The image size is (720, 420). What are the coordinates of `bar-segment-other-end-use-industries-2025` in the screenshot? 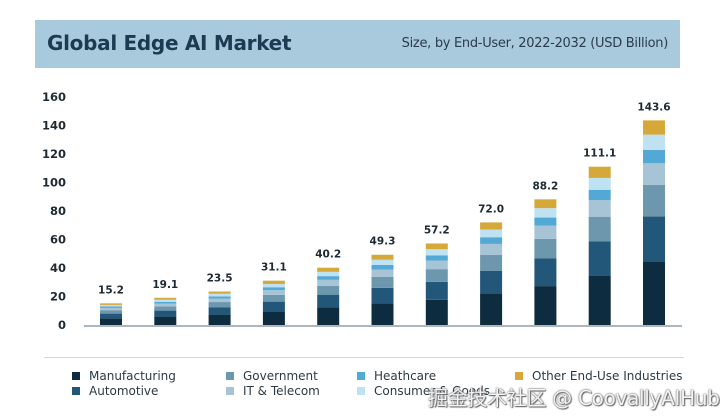 It's located at (273, 282).